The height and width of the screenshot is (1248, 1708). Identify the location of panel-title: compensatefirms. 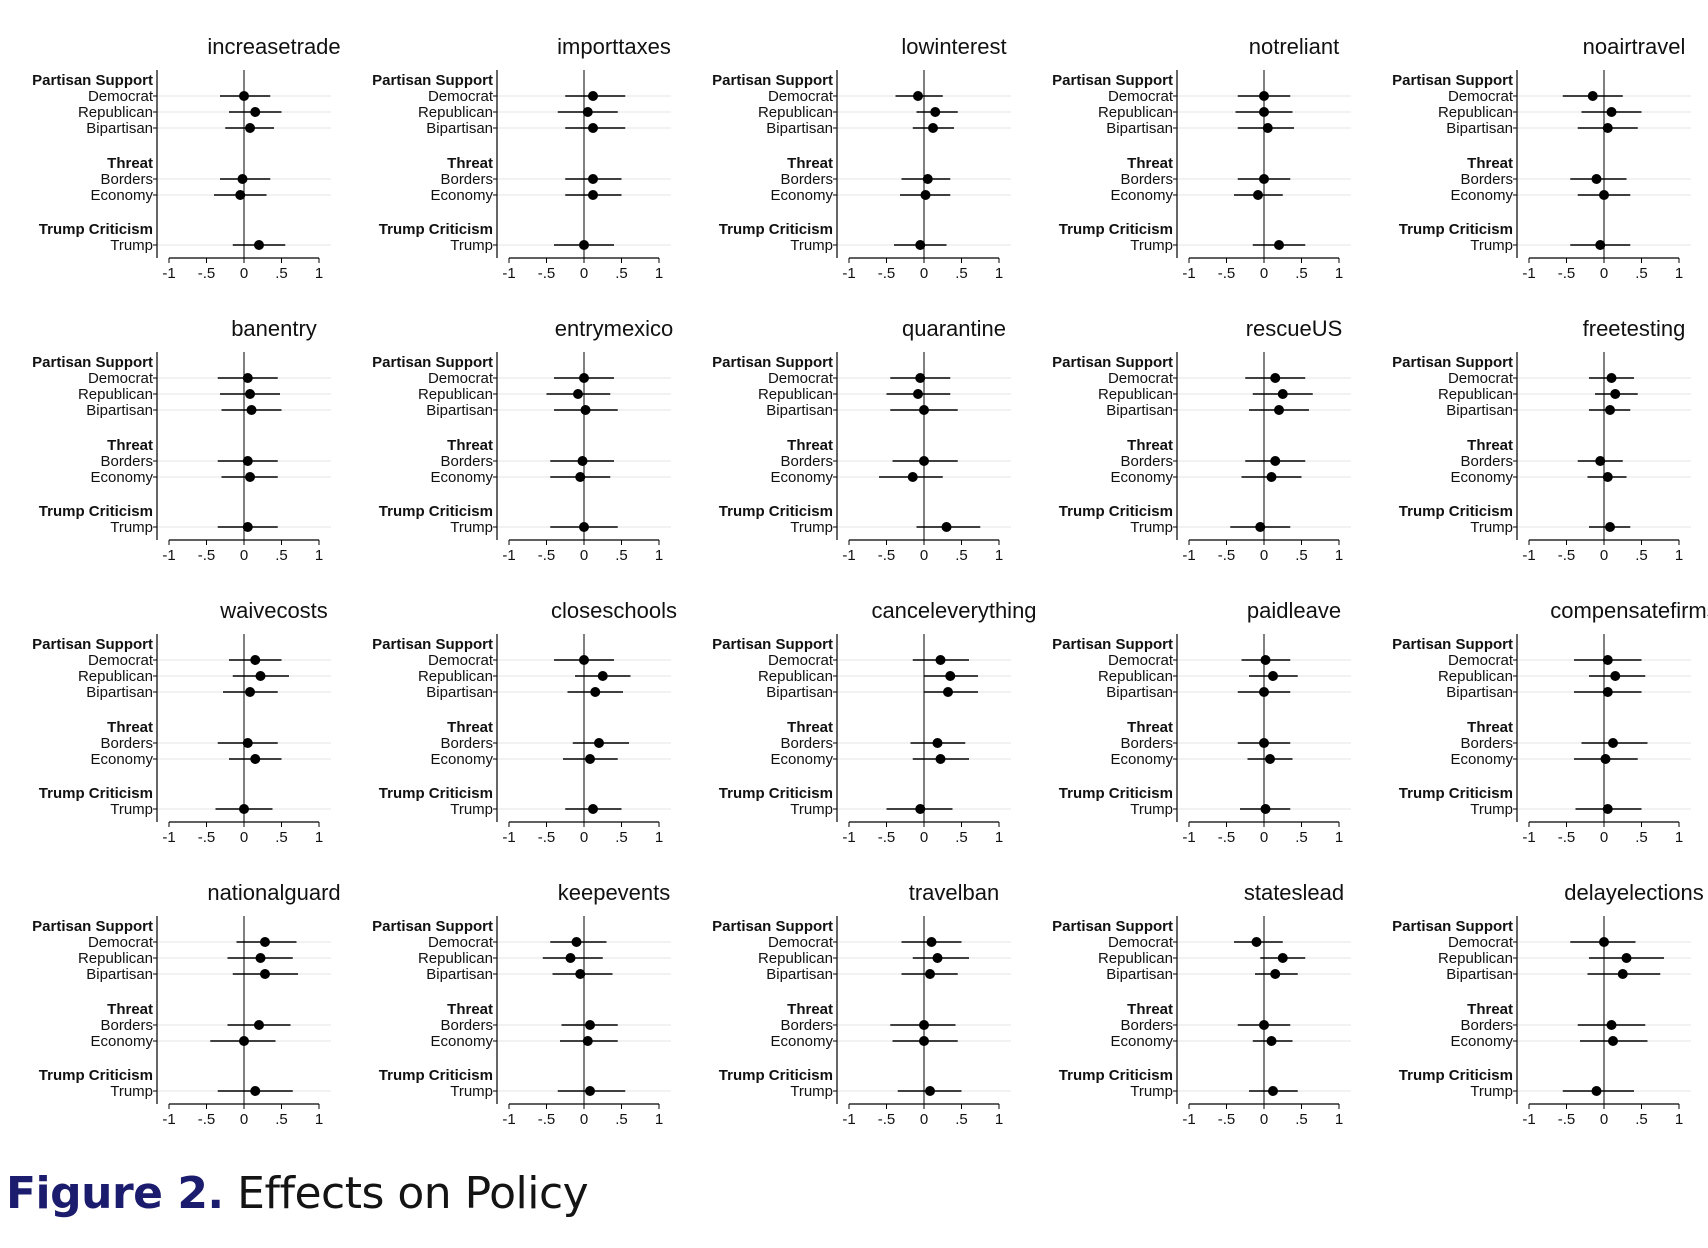
(1629, 610).